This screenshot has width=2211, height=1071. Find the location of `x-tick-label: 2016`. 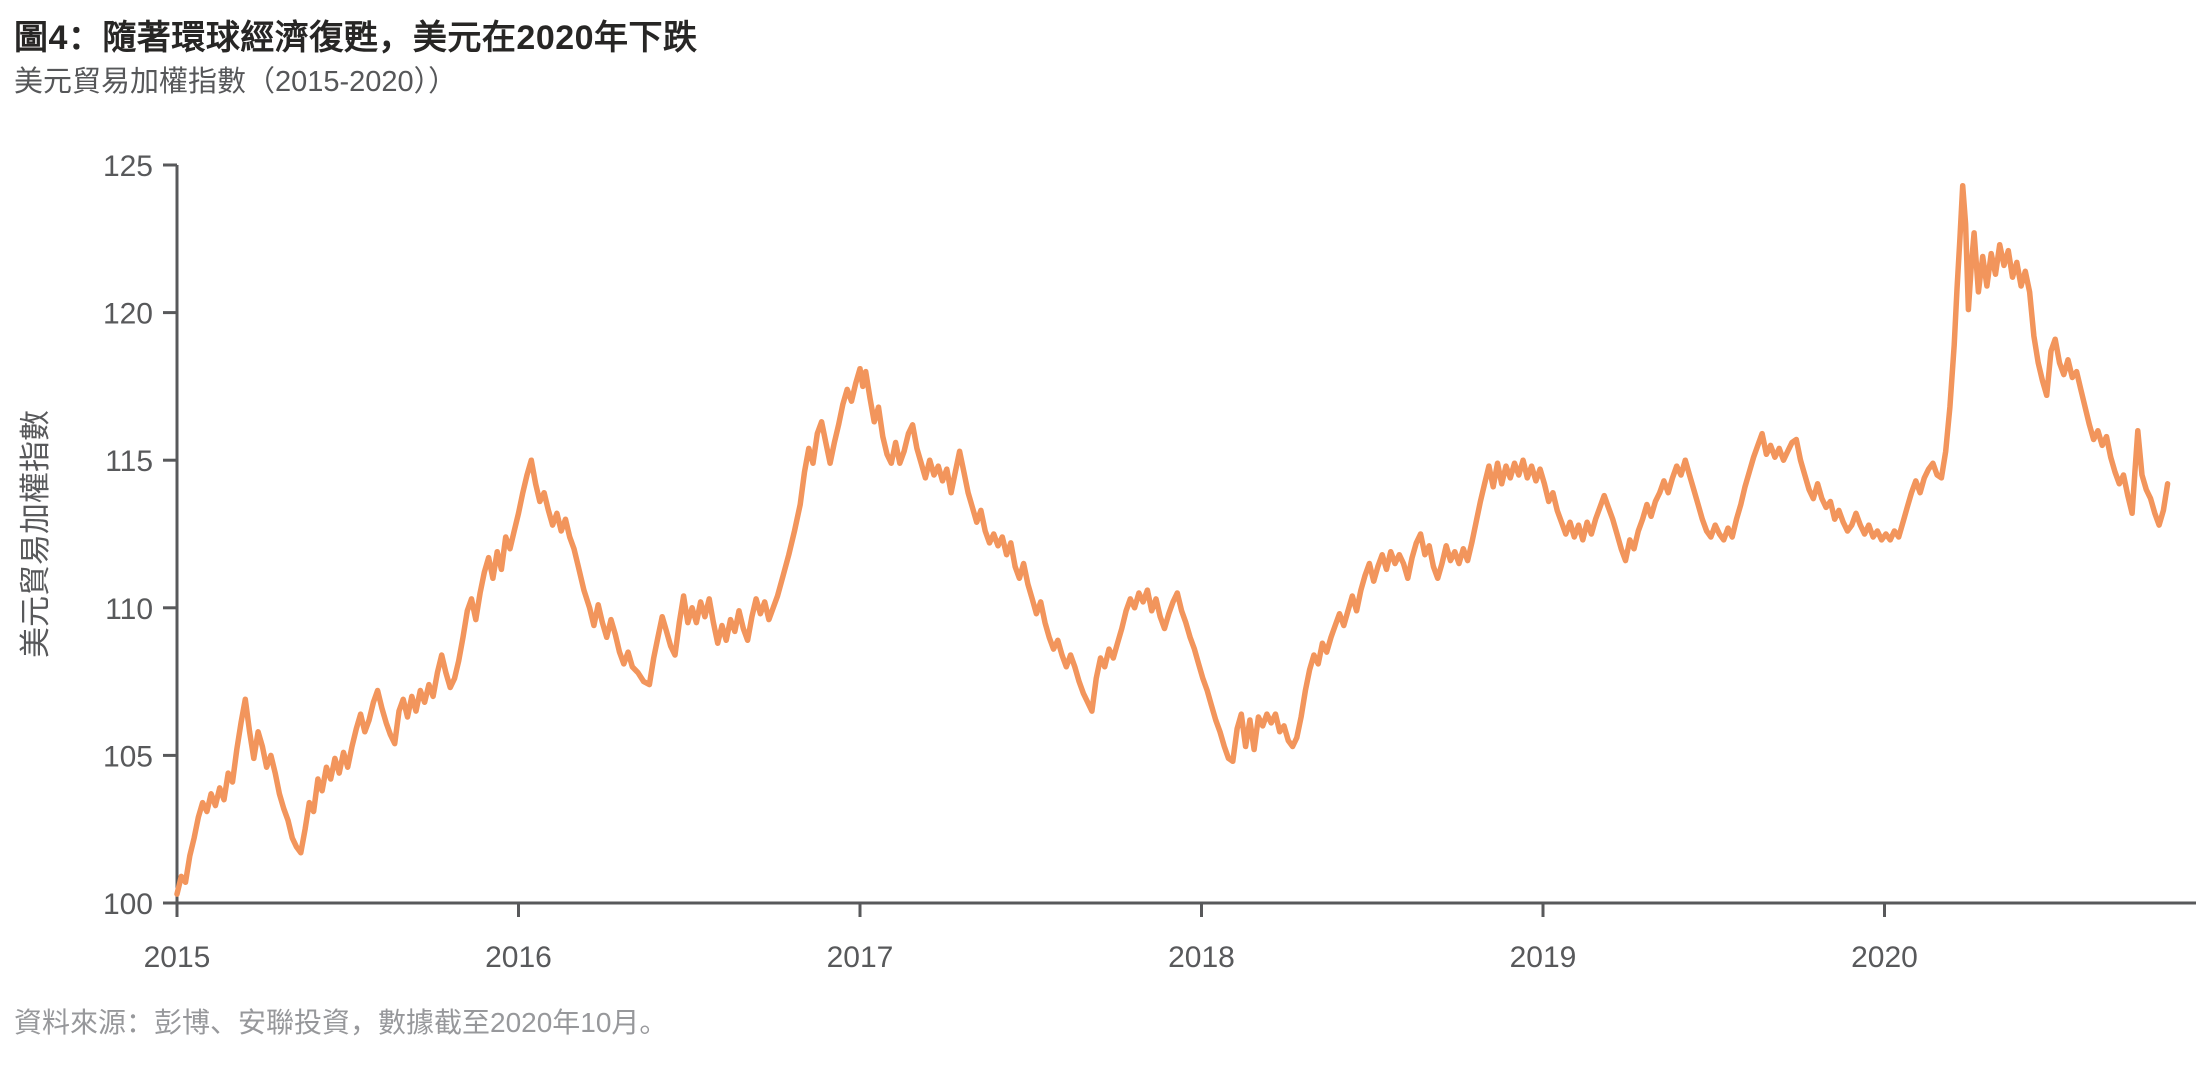

x-tick-label: 2016 is located at coordinates (518, 957).